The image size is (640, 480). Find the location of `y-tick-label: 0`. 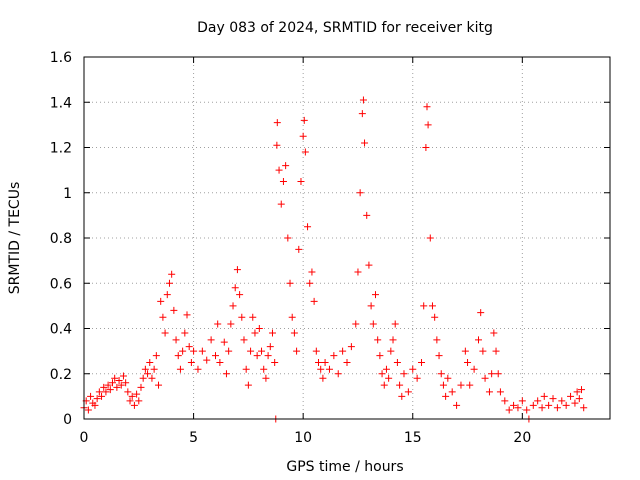

y-tick-label: 0 is located at coordinates (67, 420).